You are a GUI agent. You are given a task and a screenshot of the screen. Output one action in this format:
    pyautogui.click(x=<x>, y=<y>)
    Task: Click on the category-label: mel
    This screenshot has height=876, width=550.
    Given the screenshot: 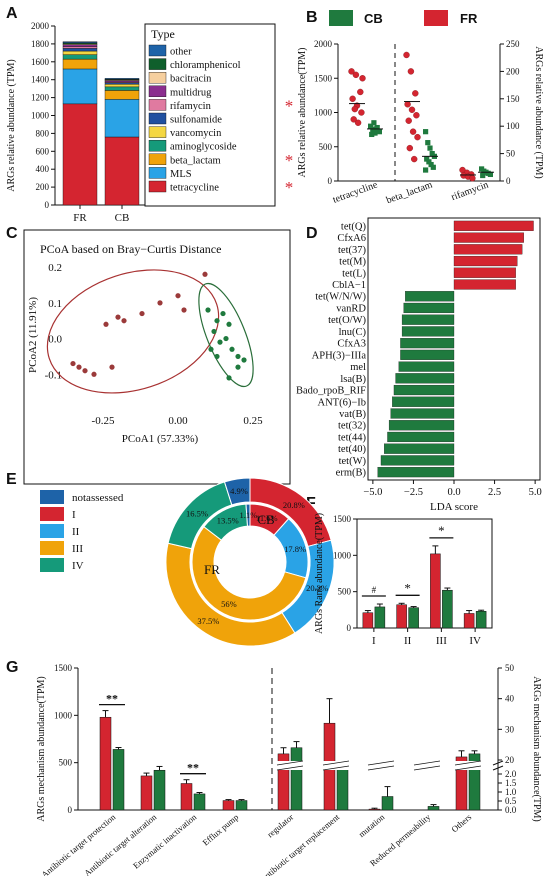 What is the action you would take?
    pyautogui.click(x=358, y=367)
    